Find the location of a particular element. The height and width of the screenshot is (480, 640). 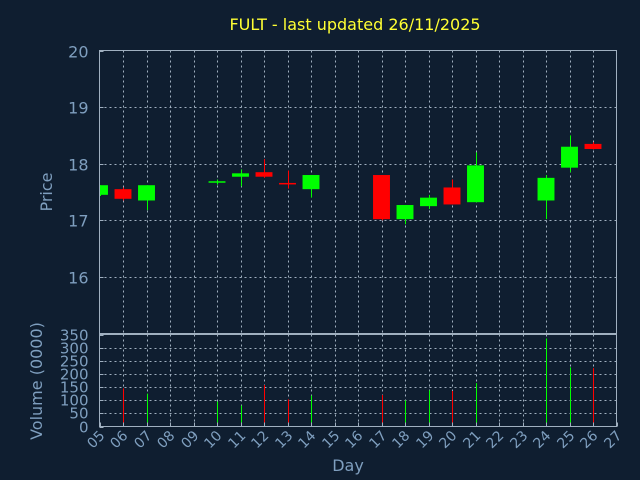

x-tick-label: 10 is located at coordinates (213, 440).